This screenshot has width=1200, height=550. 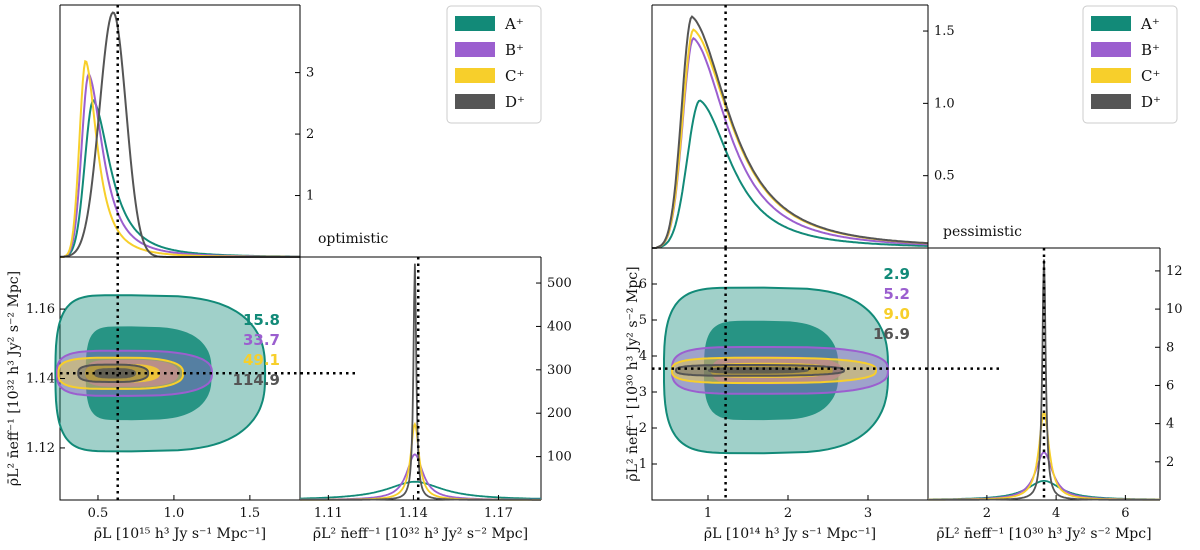 I want to click on x-axis-label: ρ̄L [10¹⁵ h³ Jy s⁻¹ Mpc⁻¹], so click(x=180, y=534).